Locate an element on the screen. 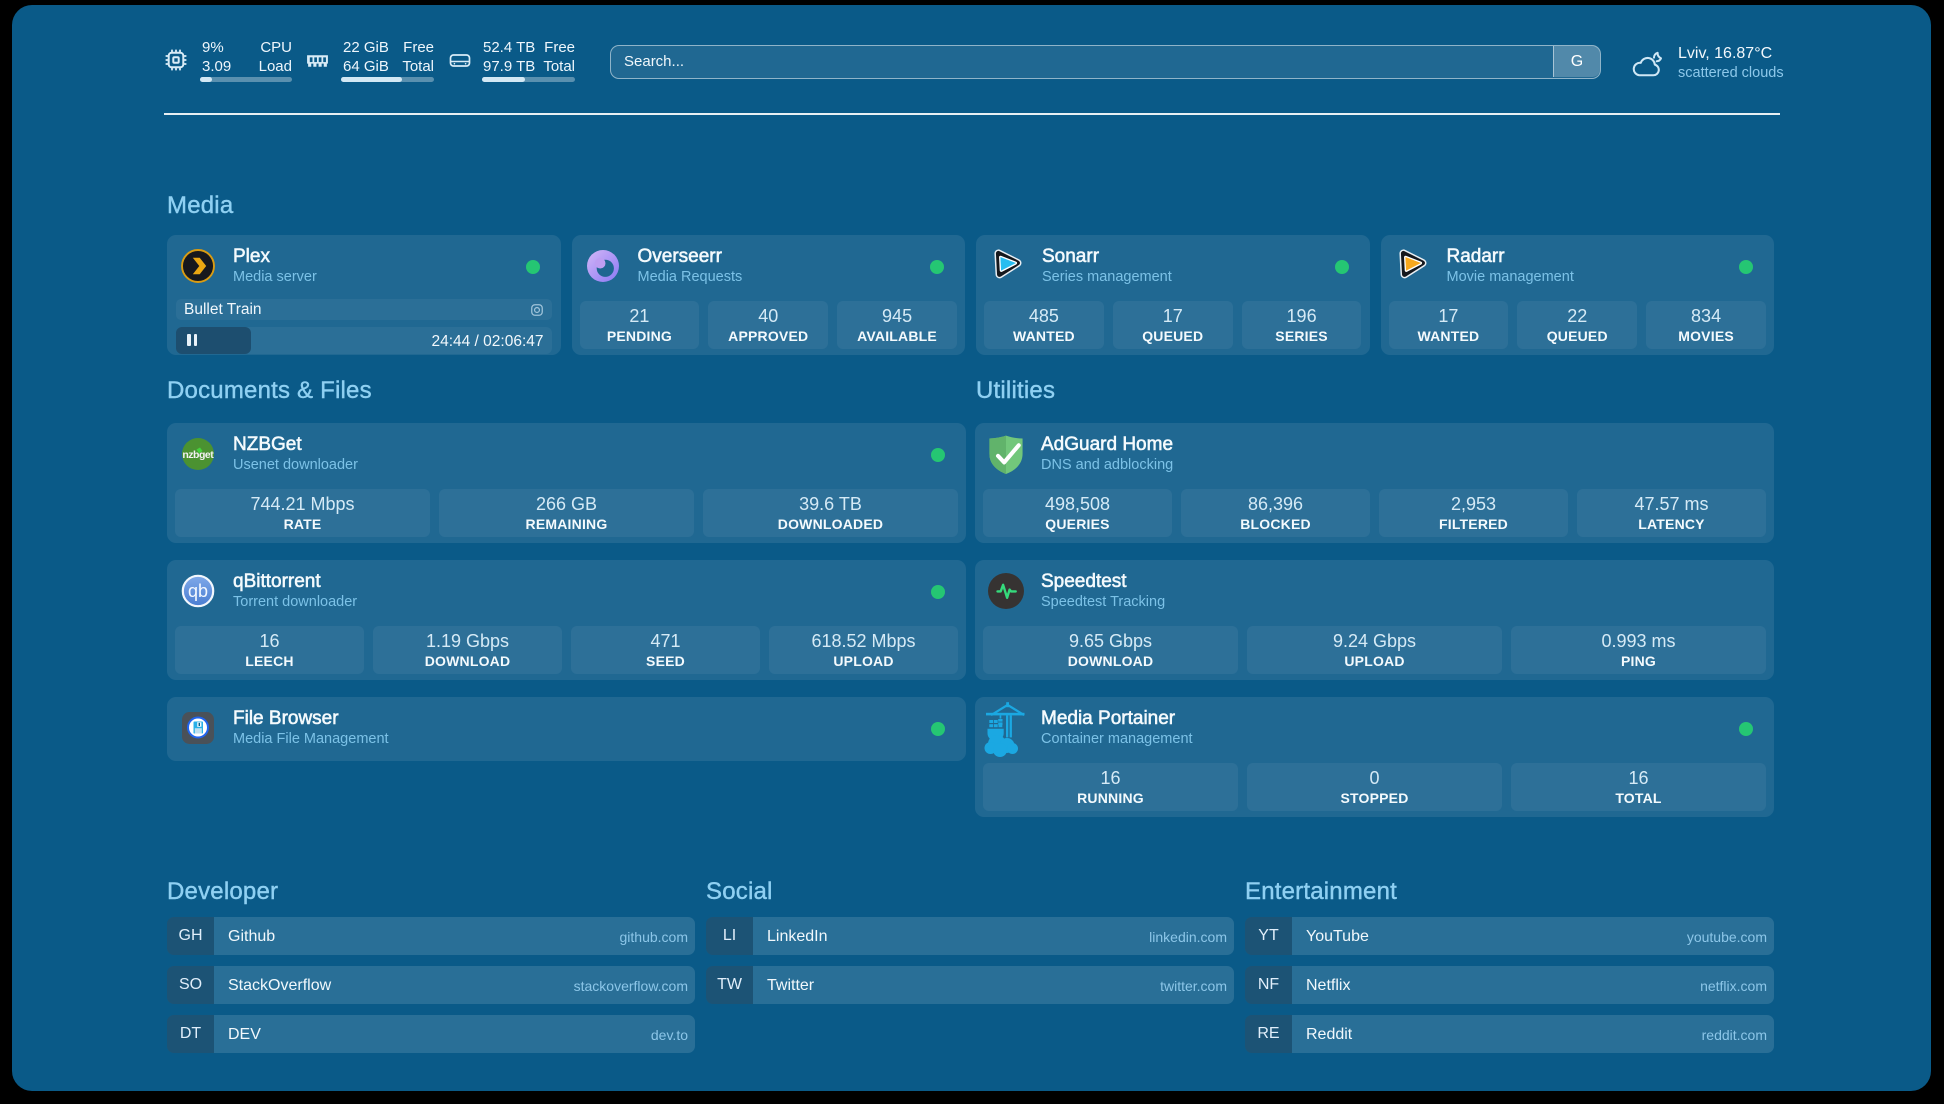 The width and height of the screenshot is (1944, 1104). svg-text: nzbget is located at coordinates (198, 455).